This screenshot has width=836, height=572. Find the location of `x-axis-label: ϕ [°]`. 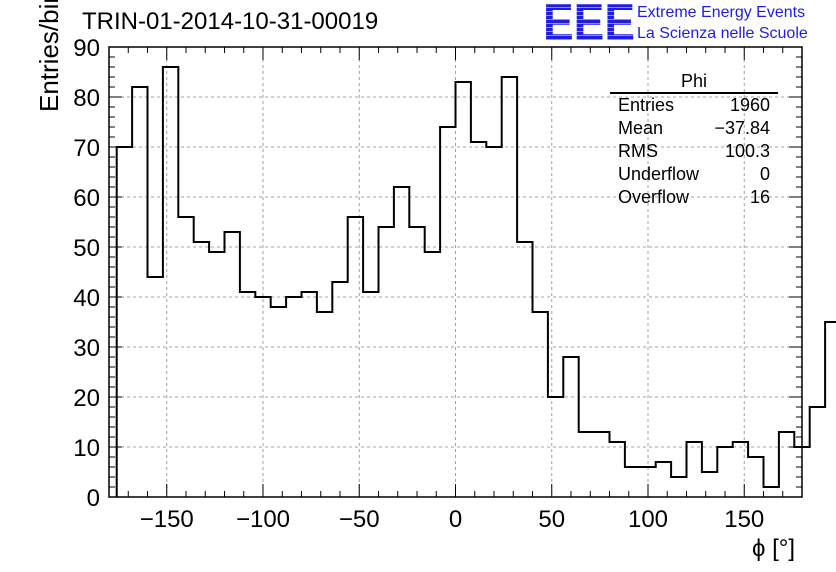

x-axis-label: ϕ [°] is located at coordinates (774, 548).